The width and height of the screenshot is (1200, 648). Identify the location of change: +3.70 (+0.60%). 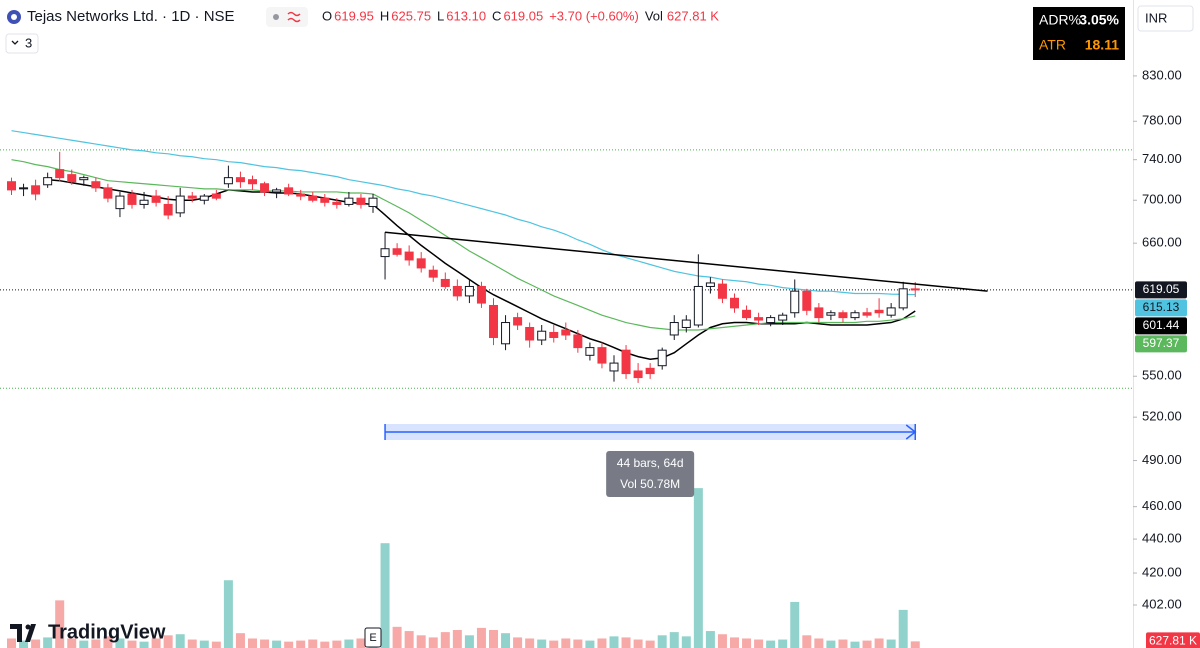
(594, 15).